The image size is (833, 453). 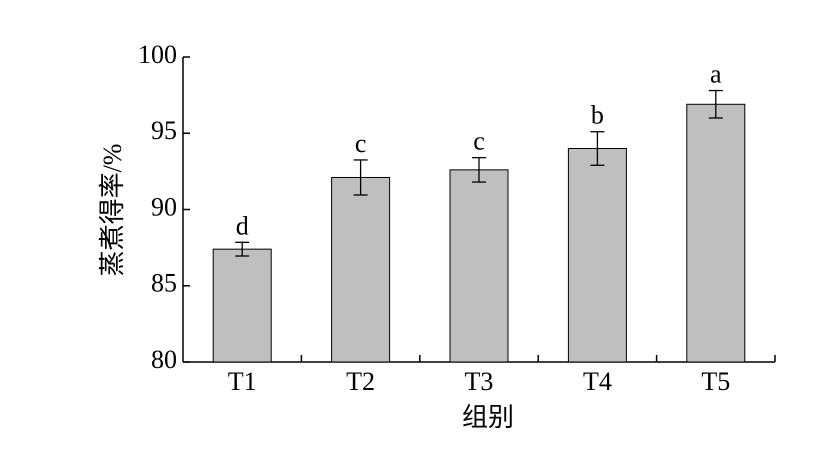 What do you see at coordinates (164, 359) in the screenshot?
I see `y-tick-label: 80` at bounding box center [164, 359].